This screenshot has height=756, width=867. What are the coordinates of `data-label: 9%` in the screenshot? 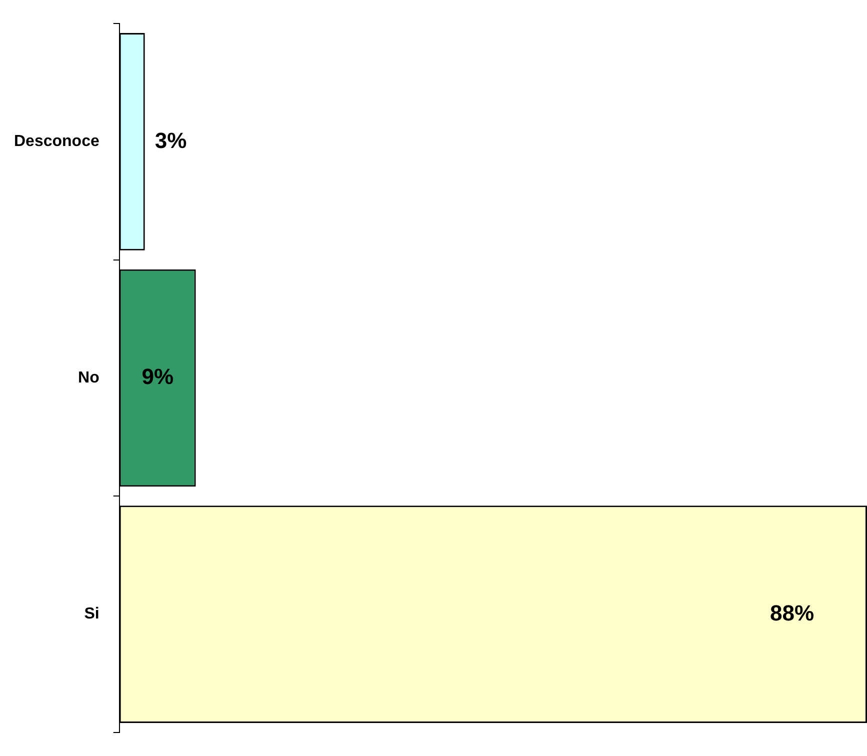 It's located at (158, 377).